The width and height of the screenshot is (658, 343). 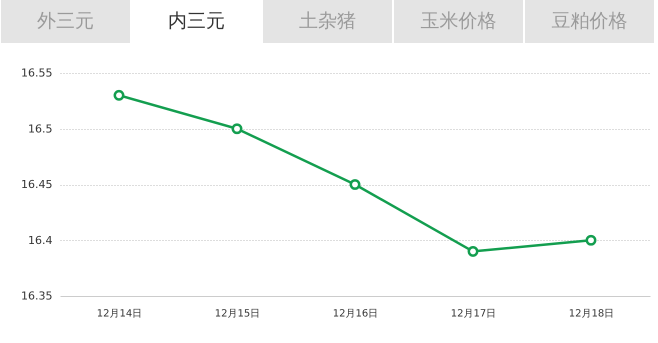 What do you see at coordinates (237, 314) in the screenshot?
I see `x-tick-label: 12月15日` at bounding box center [237, 314].